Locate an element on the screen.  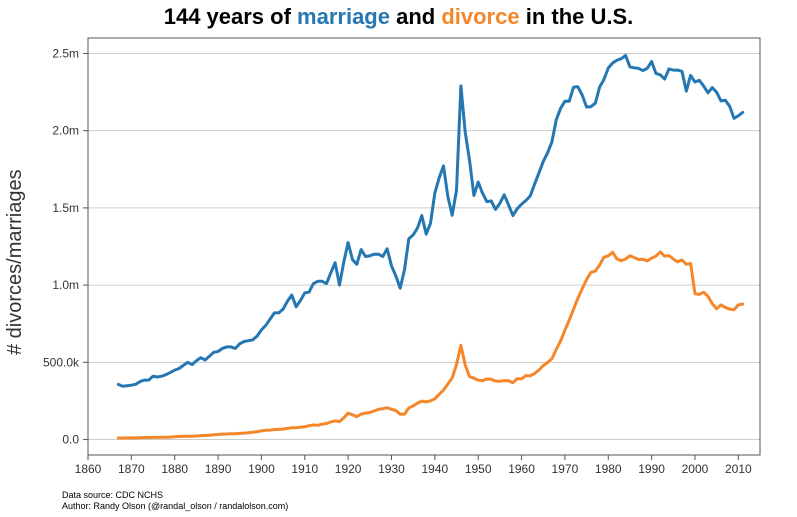
x-tick-label: 1900 is located at coordinates (261, 469).